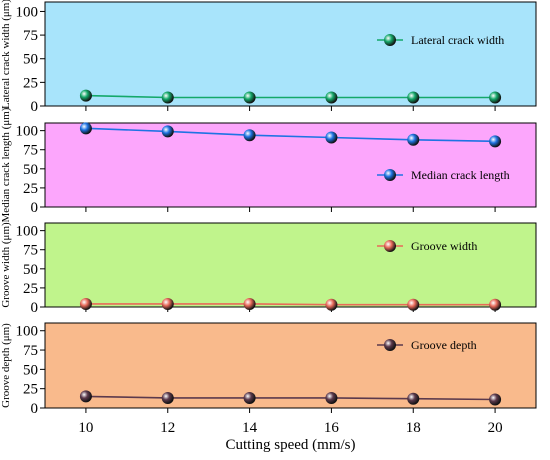 The width and height of the screenshot is (550, 460). I want to click on legend-label: Groove depth, so click(444, 345).